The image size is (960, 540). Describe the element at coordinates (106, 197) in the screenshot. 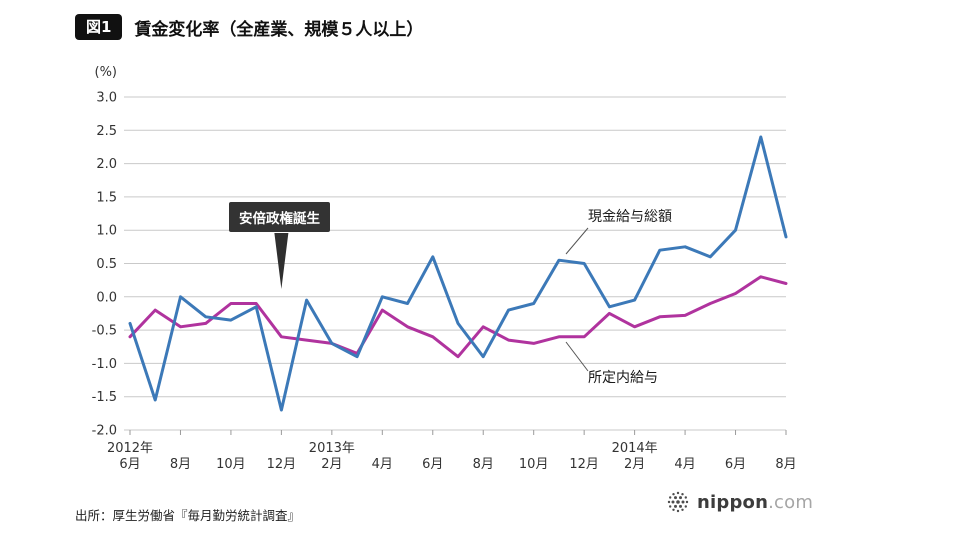

I see `y-tick-label: 1.5` at that location.